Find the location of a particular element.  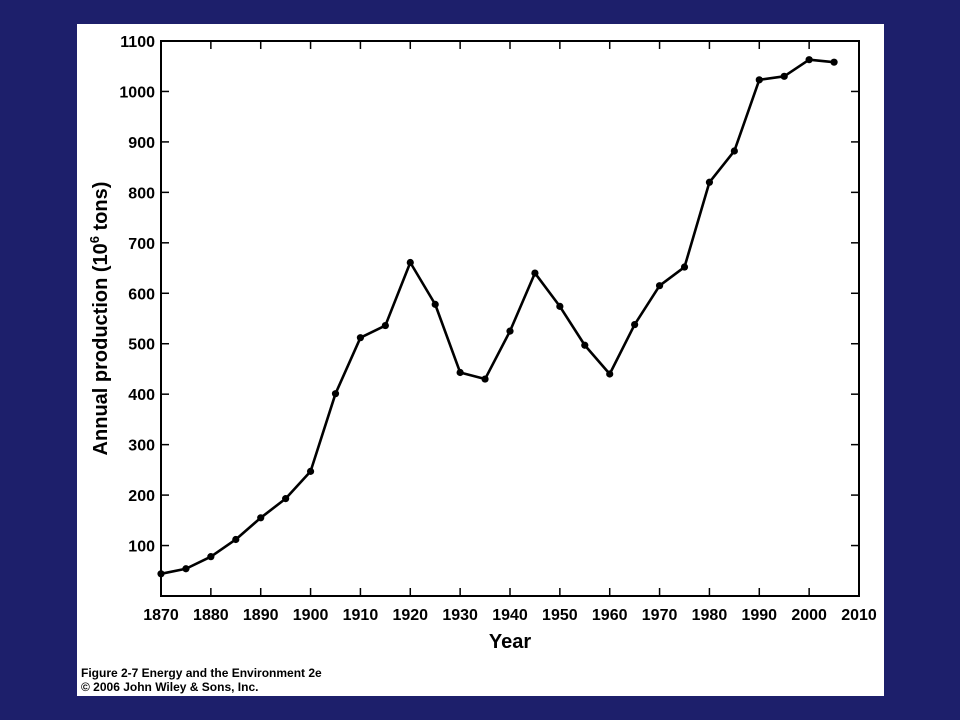

x-tick-label: 1990 is located at coordinates (759, 615).